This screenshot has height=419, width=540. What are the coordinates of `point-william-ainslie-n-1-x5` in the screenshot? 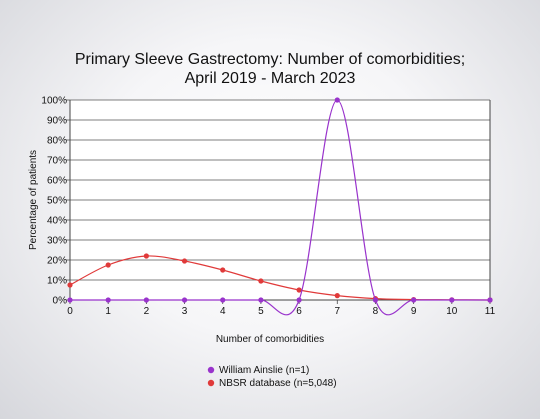 It's located at (261, 300).